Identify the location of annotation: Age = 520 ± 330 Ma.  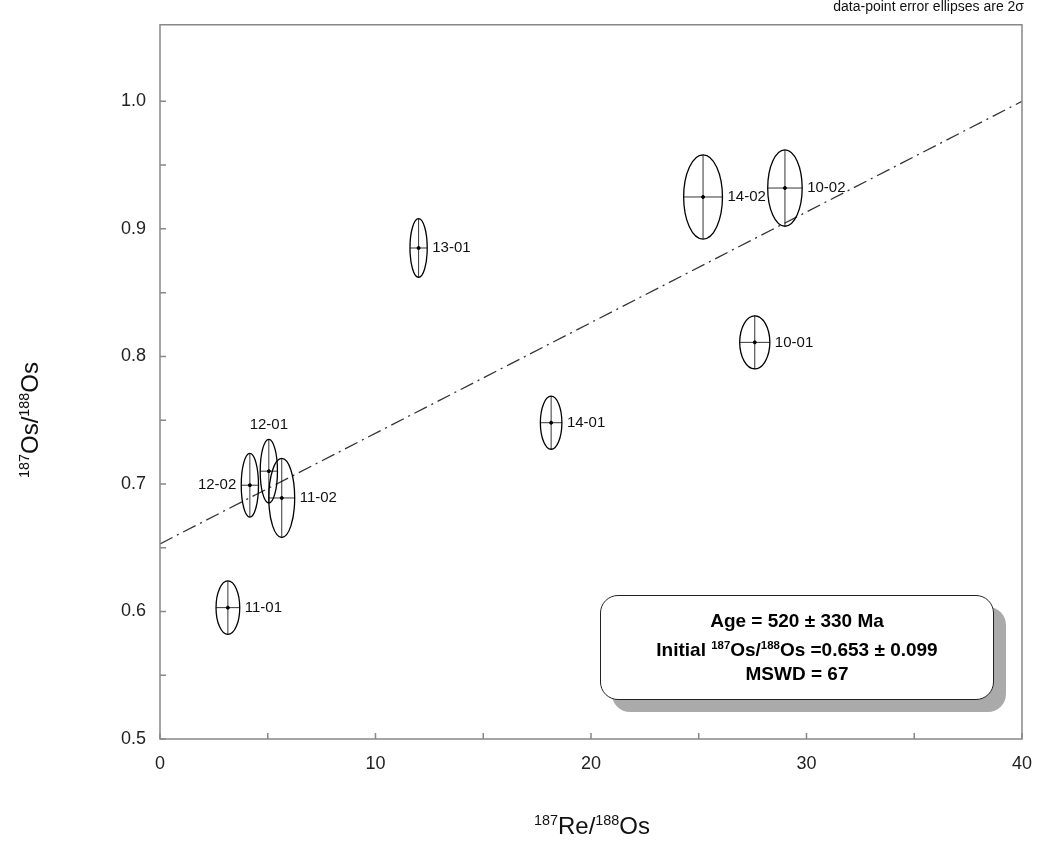
(797, 620).